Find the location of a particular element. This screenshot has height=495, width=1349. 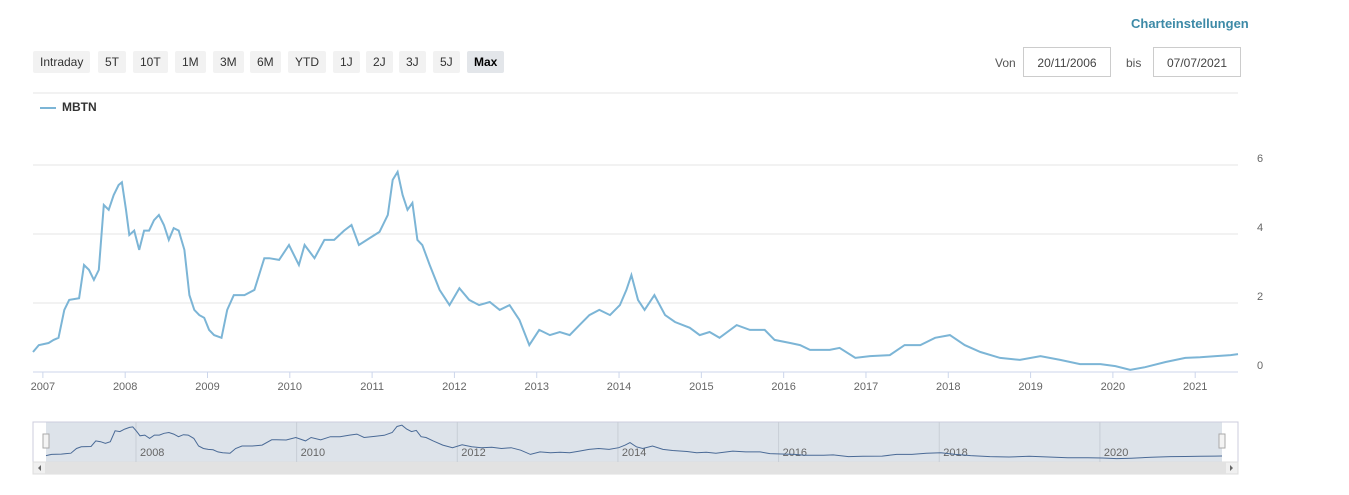

range-button: 10T is located at coordinates (150, 62).